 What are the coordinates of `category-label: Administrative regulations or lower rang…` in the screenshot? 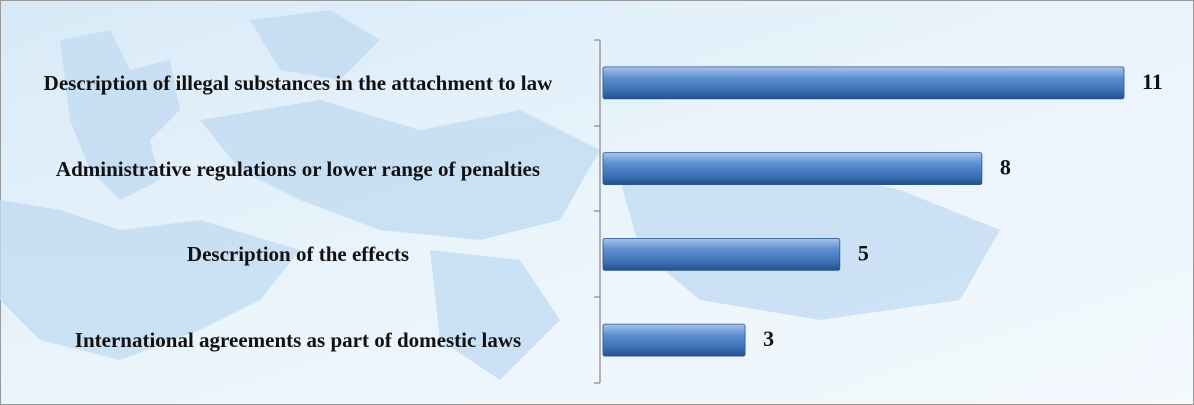 It's located at (298, 168).